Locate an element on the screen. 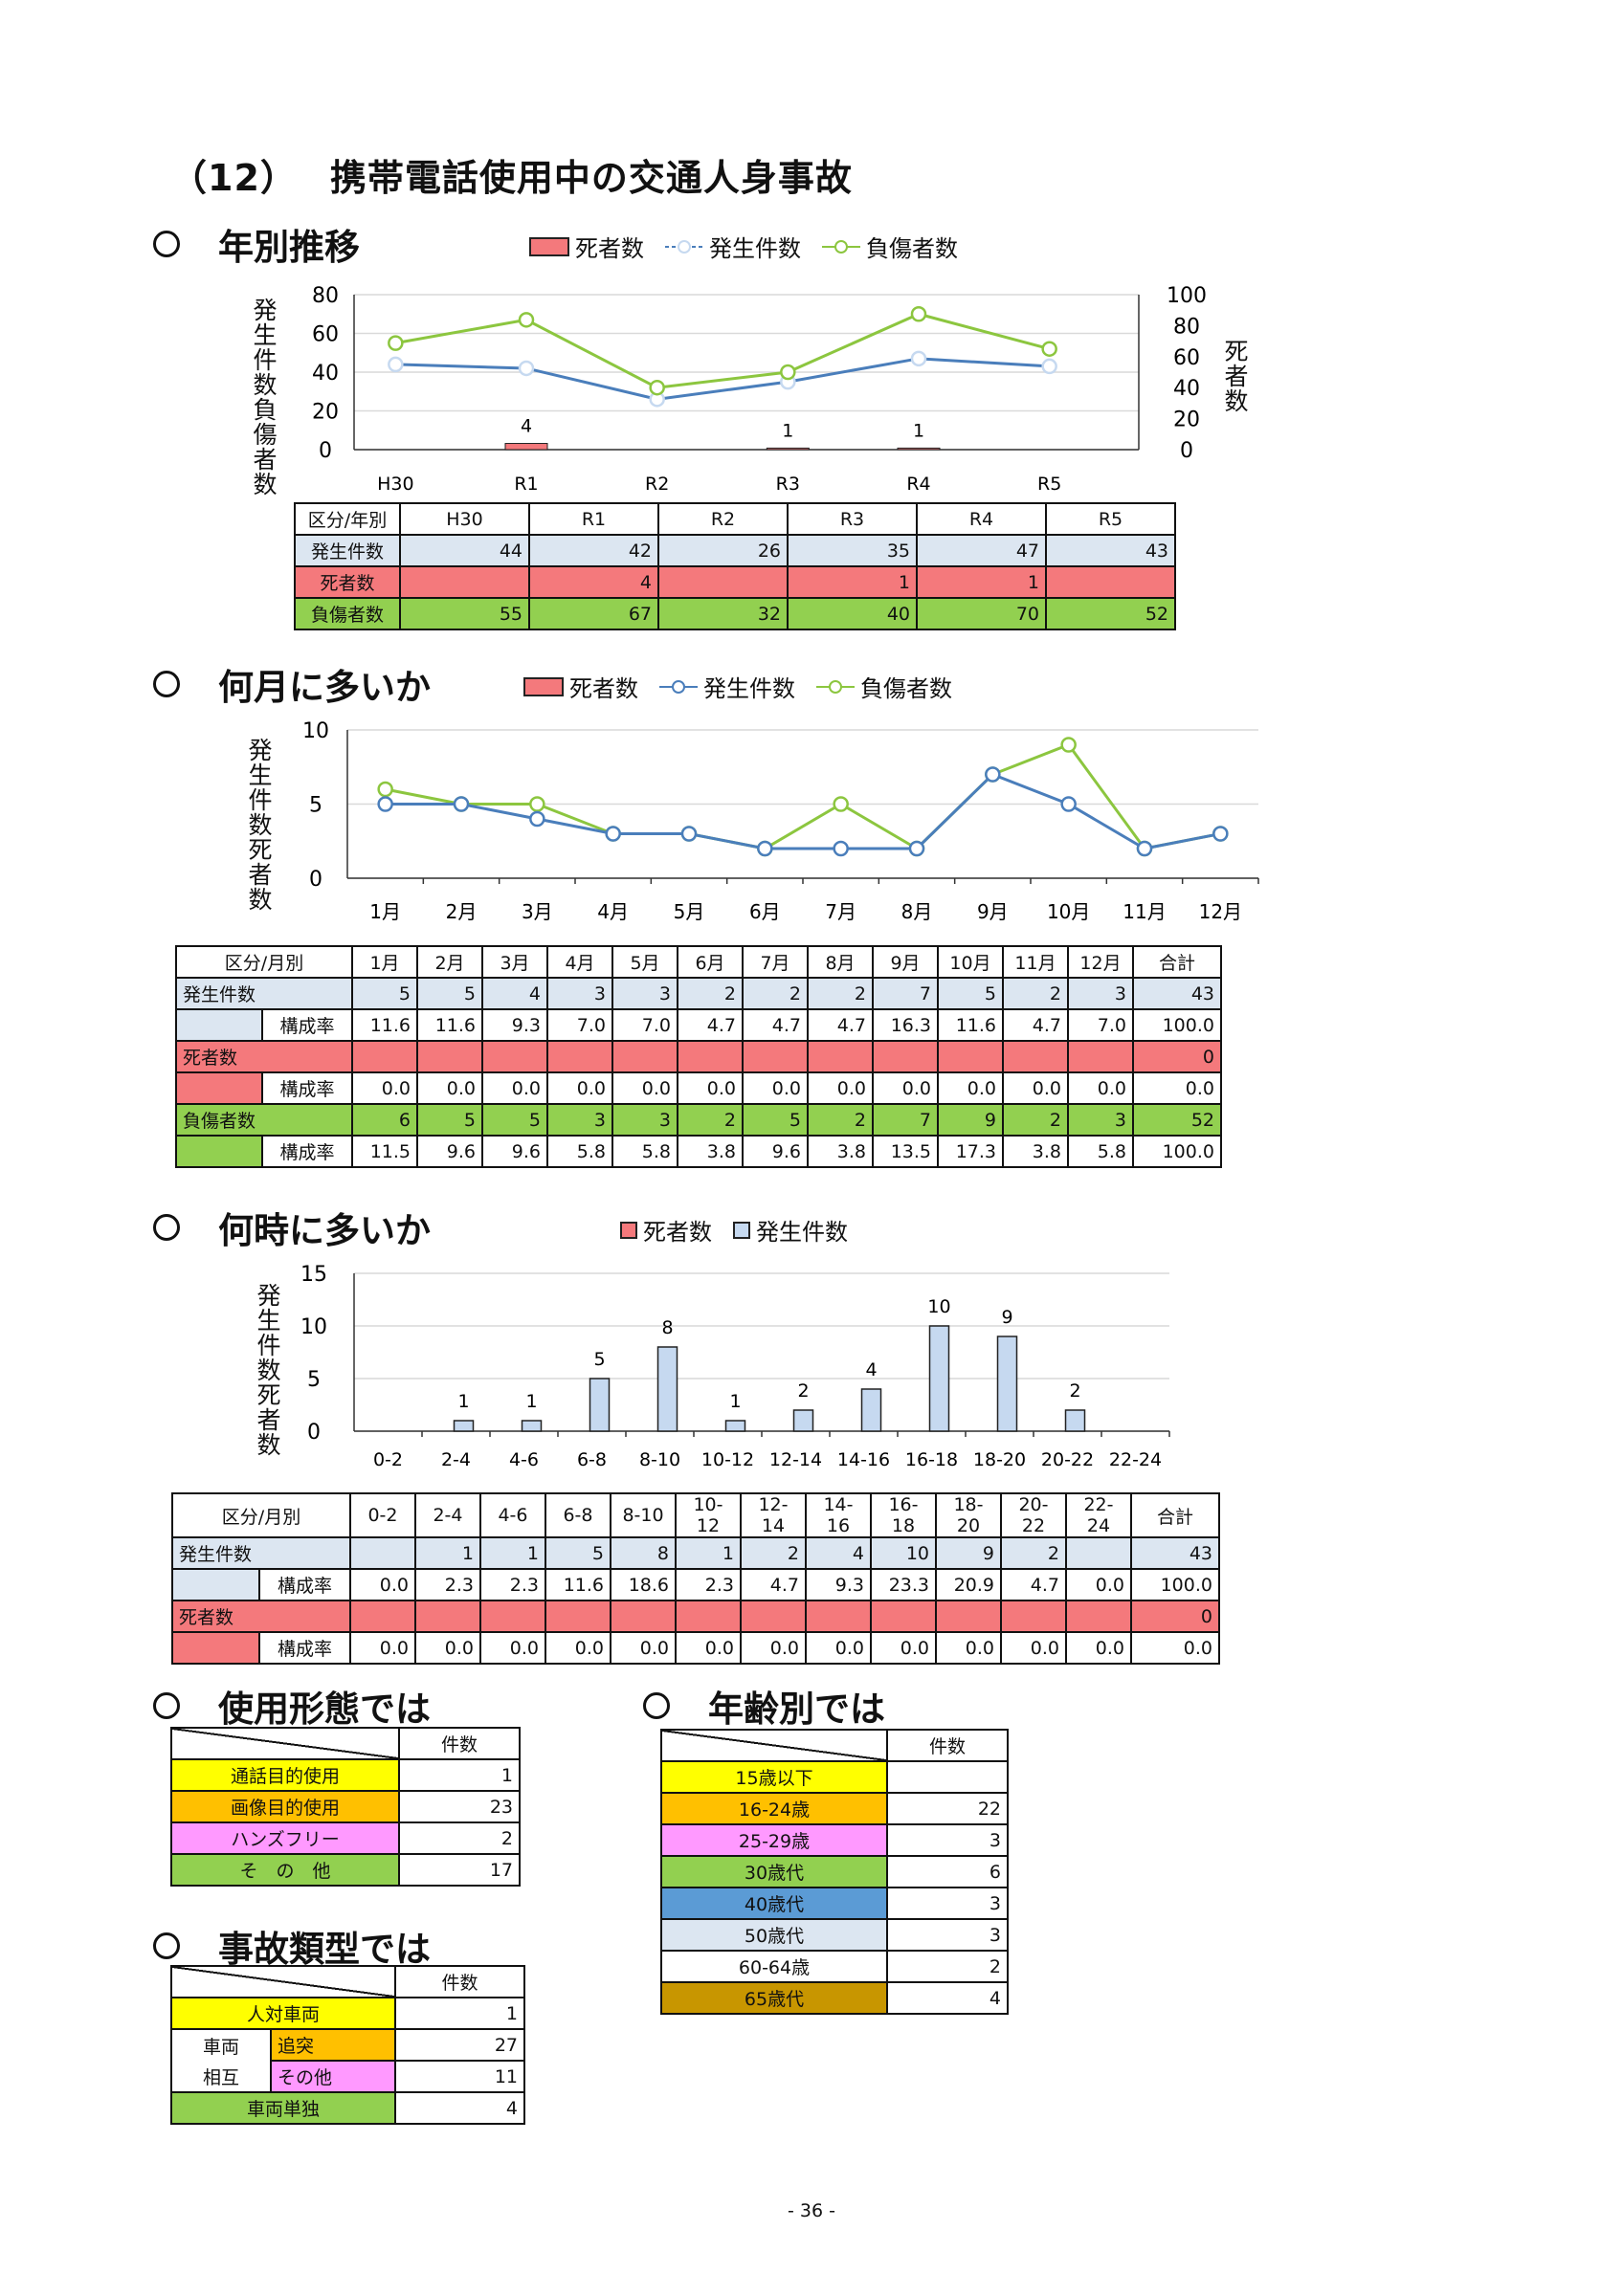 This screenshot has width=1623, height=2296. row-label: 追突 is located at coordinates (333, 2045).